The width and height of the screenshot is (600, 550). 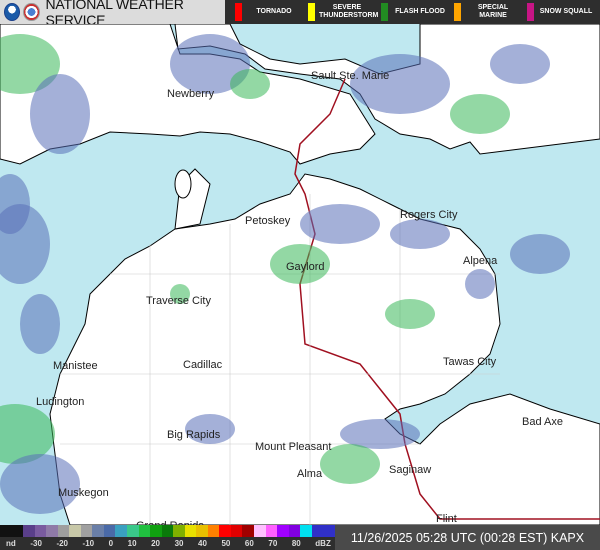 I want to click on nws-logo, so click(x=31, y=12).